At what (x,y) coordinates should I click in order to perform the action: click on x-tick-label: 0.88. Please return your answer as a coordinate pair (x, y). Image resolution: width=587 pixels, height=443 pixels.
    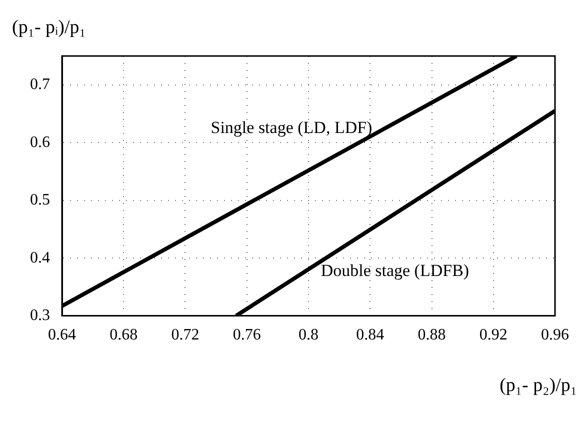
    Looking at the image, I should click on (432, 335).